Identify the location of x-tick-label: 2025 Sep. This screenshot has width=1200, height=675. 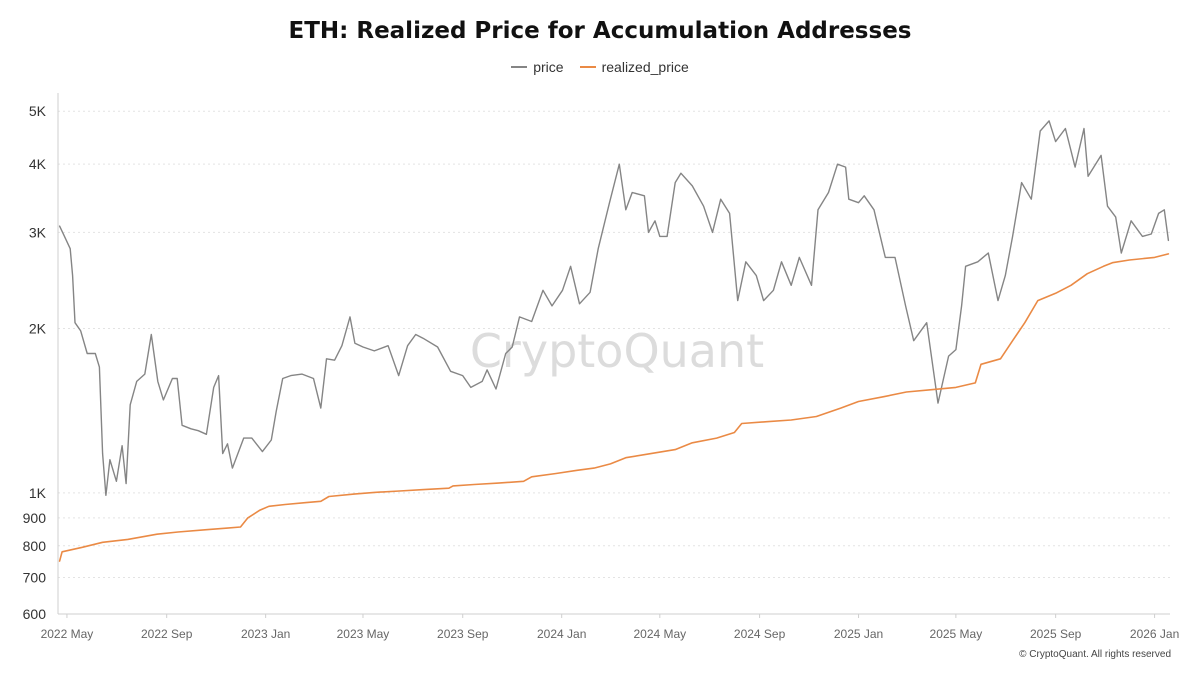
(1056, 634).